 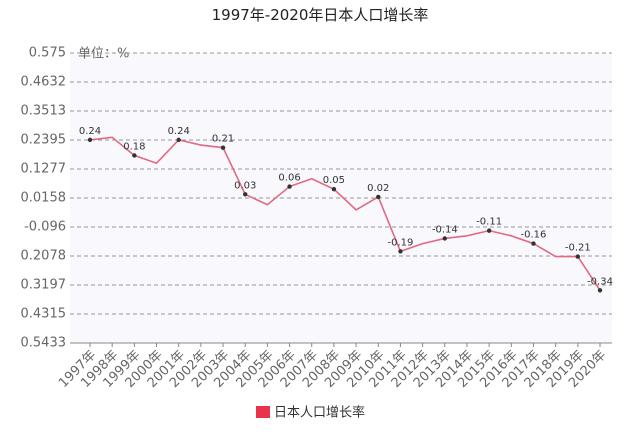 I want to click on value-label: 0.05, so click(x=334, y=180).